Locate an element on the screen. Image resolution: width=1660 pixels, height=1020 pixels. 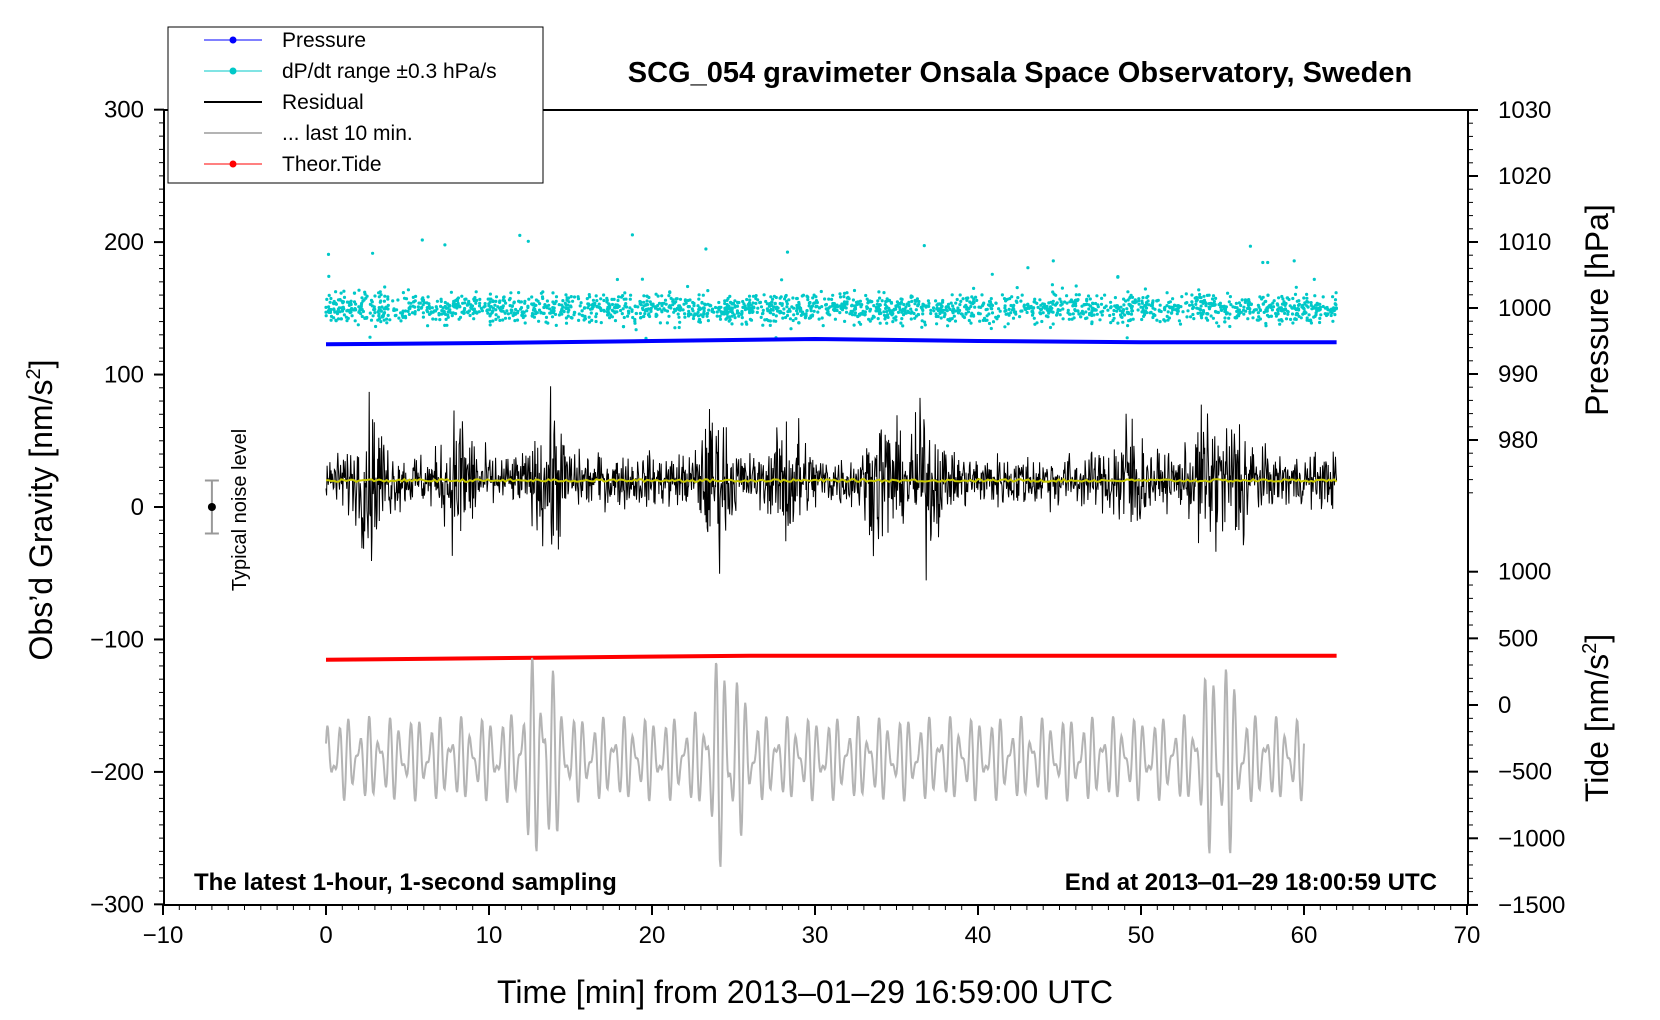
y-label-tide-sup: 2 is located at coordinates (1590, 648).